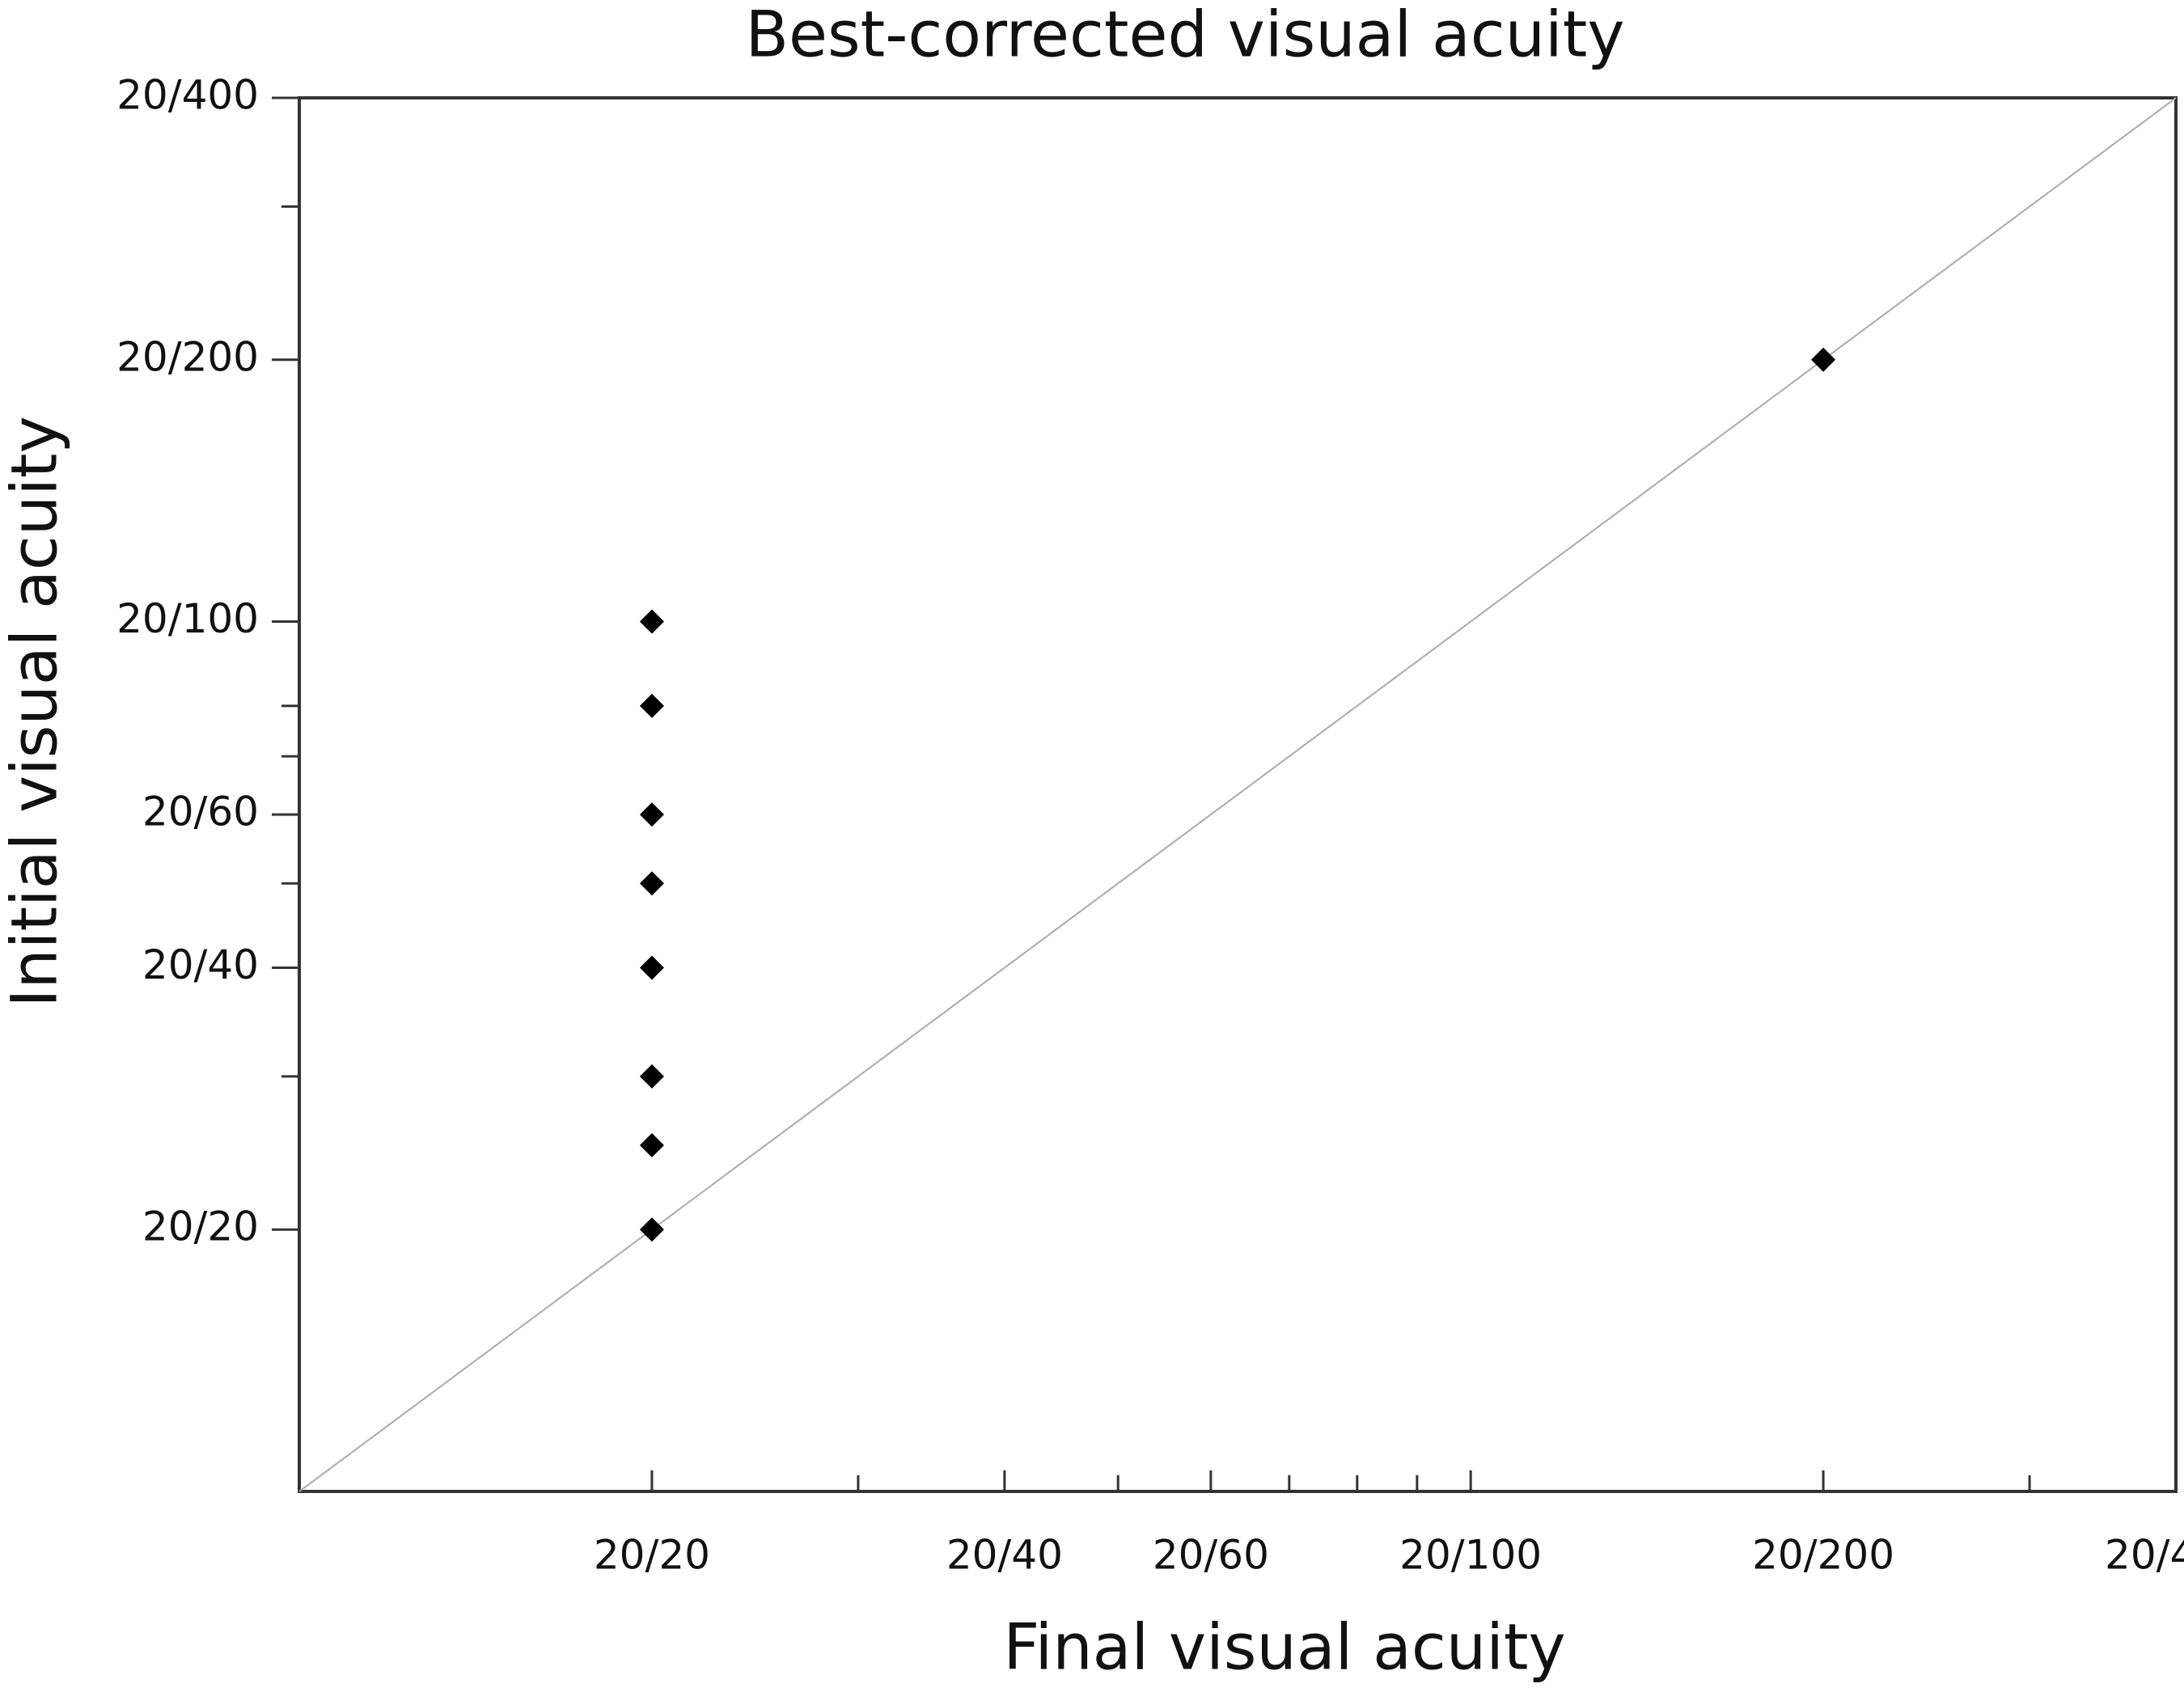  I want to click on x-tick-label: 20/400, so click(2144, 1555).